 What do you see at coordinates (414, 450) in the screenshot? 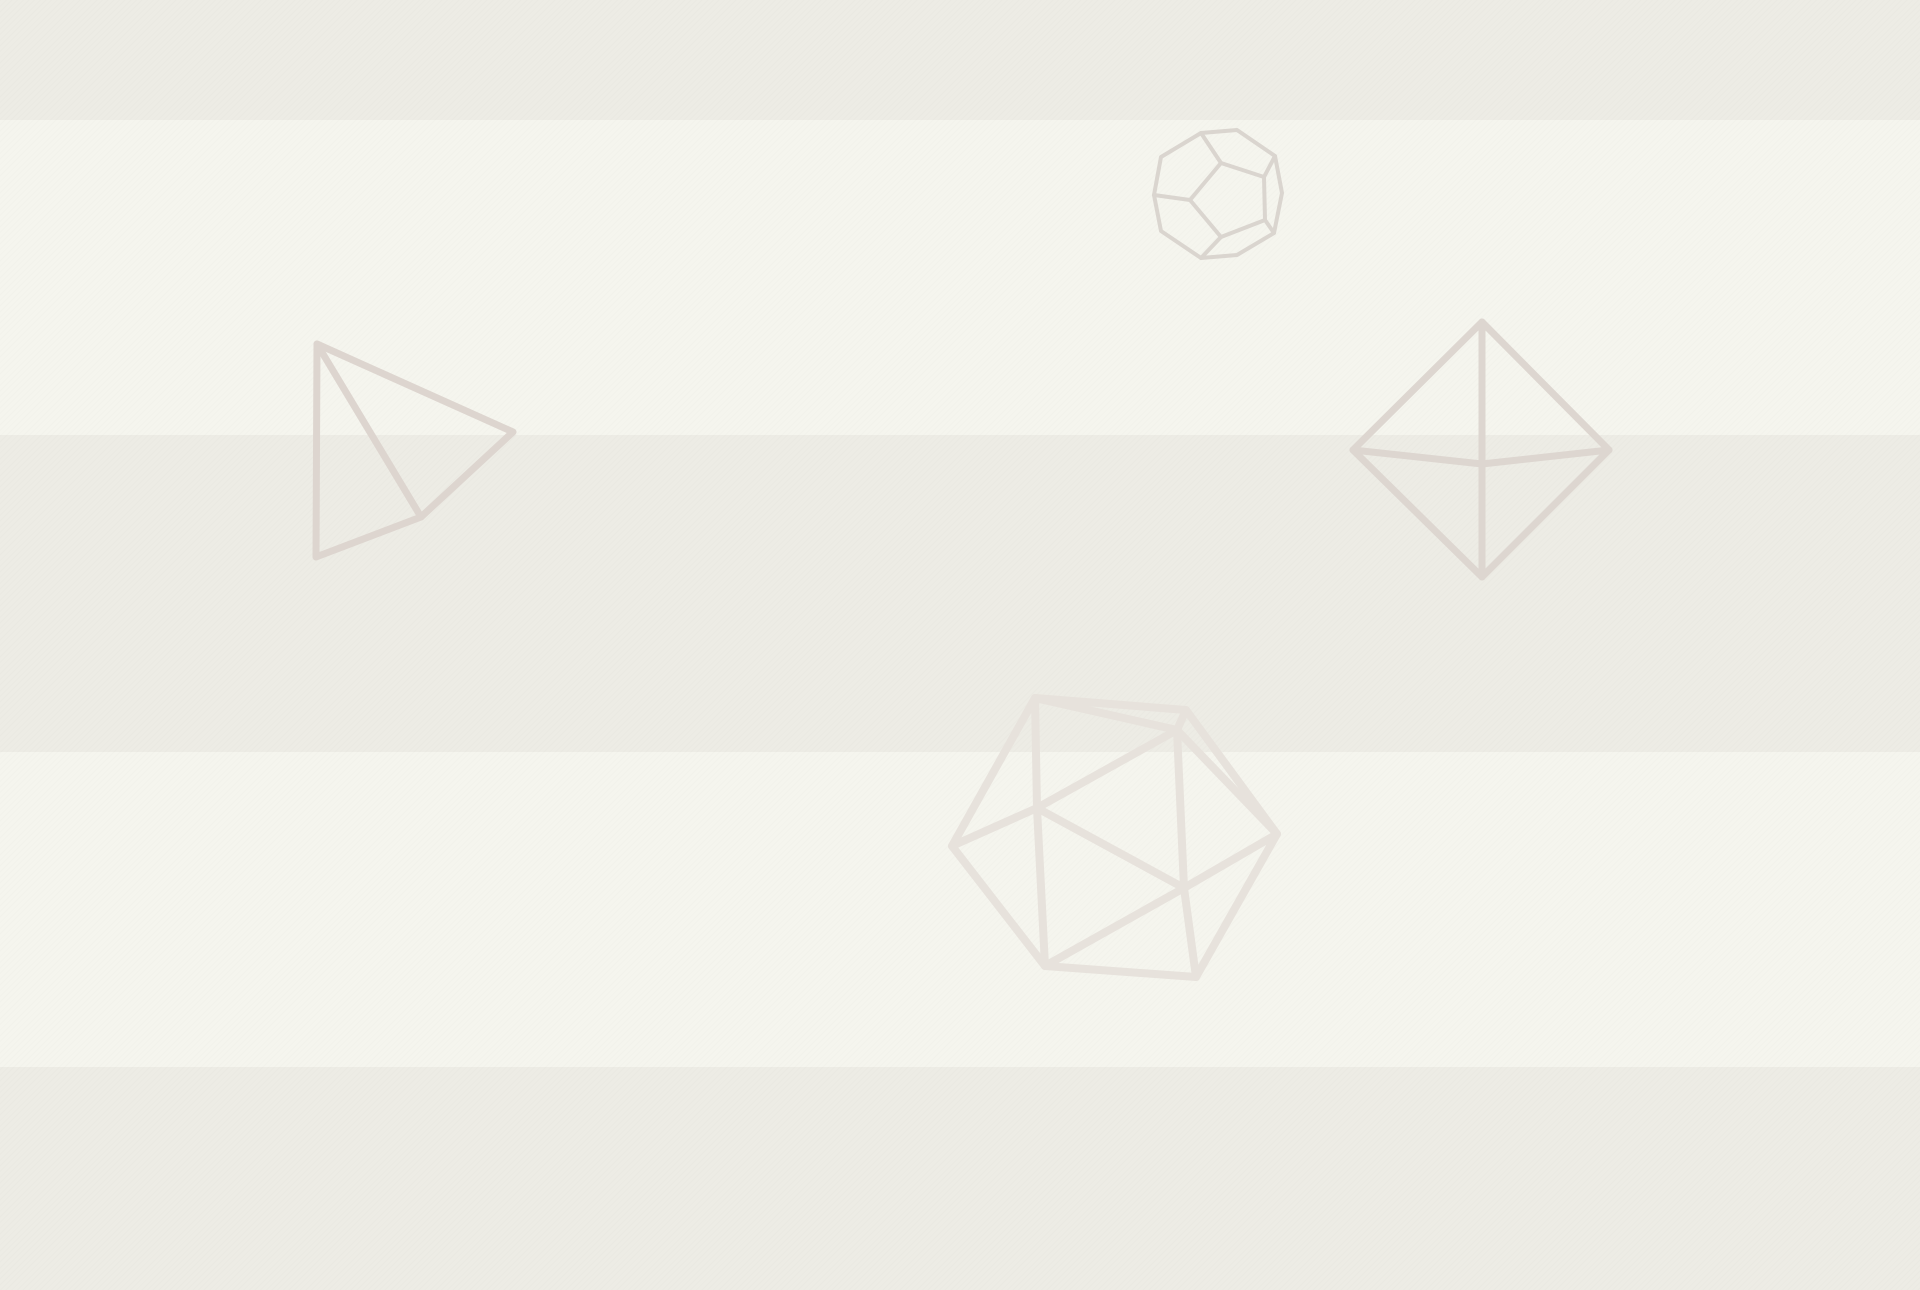
I see `tetrahedron-icon` at bounding box center [414, 450].